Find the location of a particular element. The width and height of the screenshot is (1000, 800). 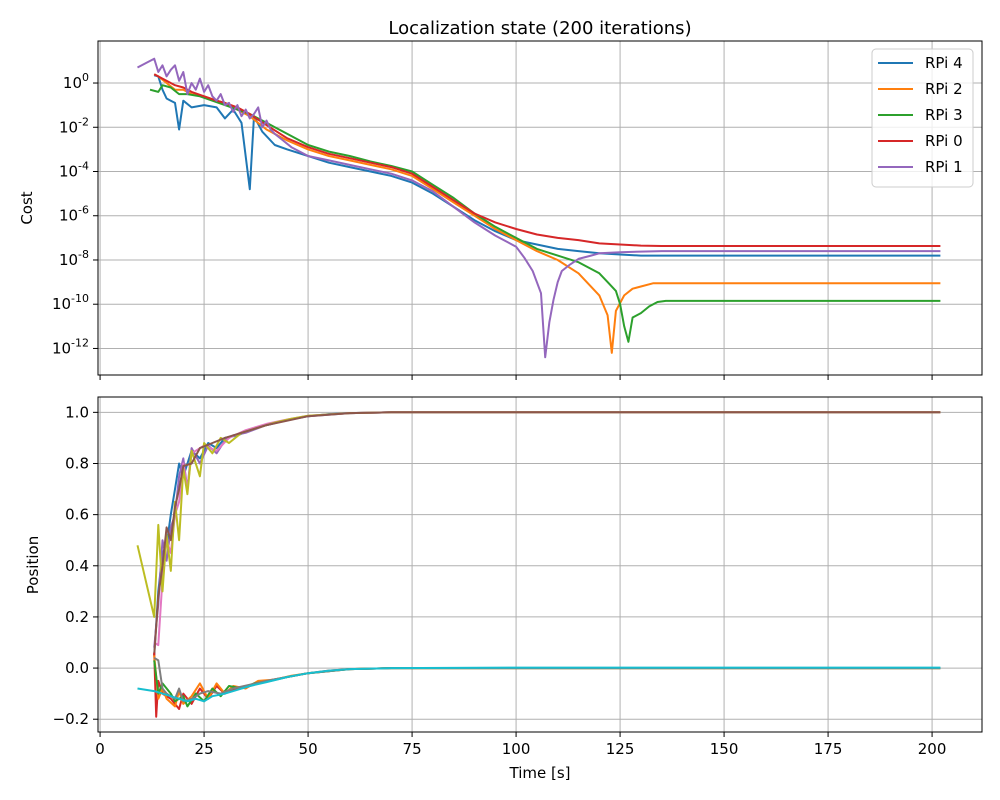

position-y-tick-label: 0.4 is located at coordinates (77, 566).